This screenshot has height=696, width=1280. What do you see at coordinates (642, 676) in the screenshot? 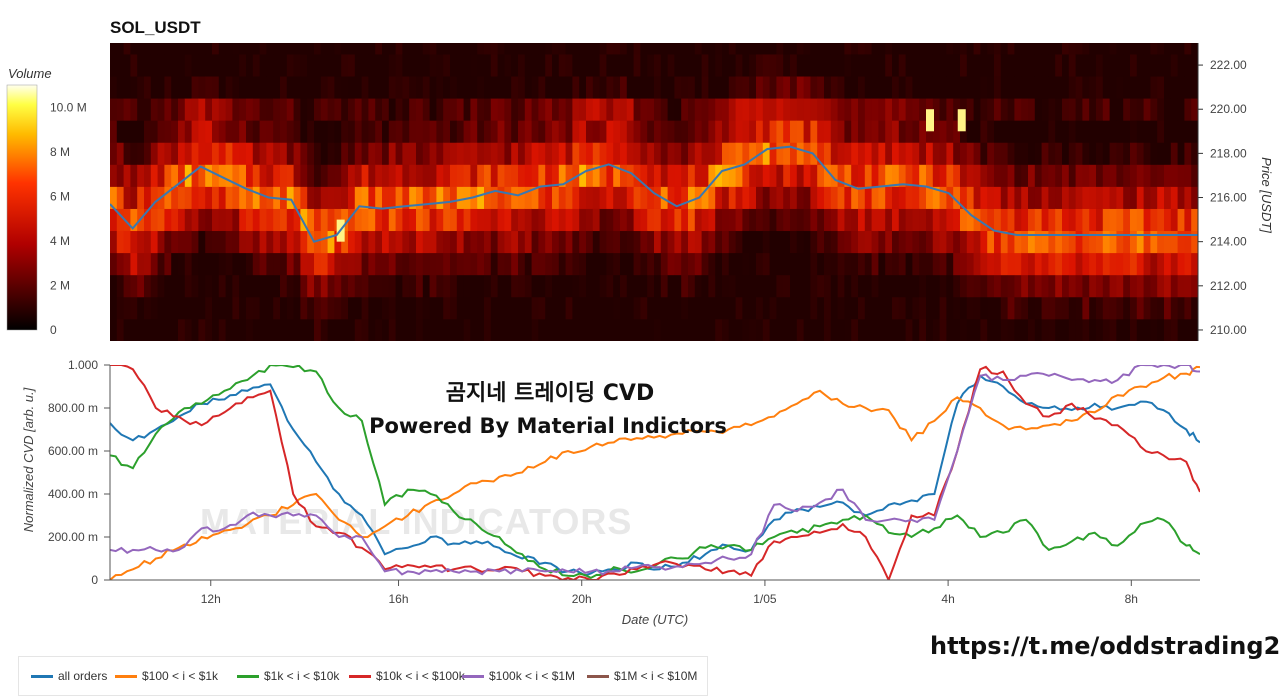
I see `legend-item: $1M < i < $10M` at bounding box center [642, 676].